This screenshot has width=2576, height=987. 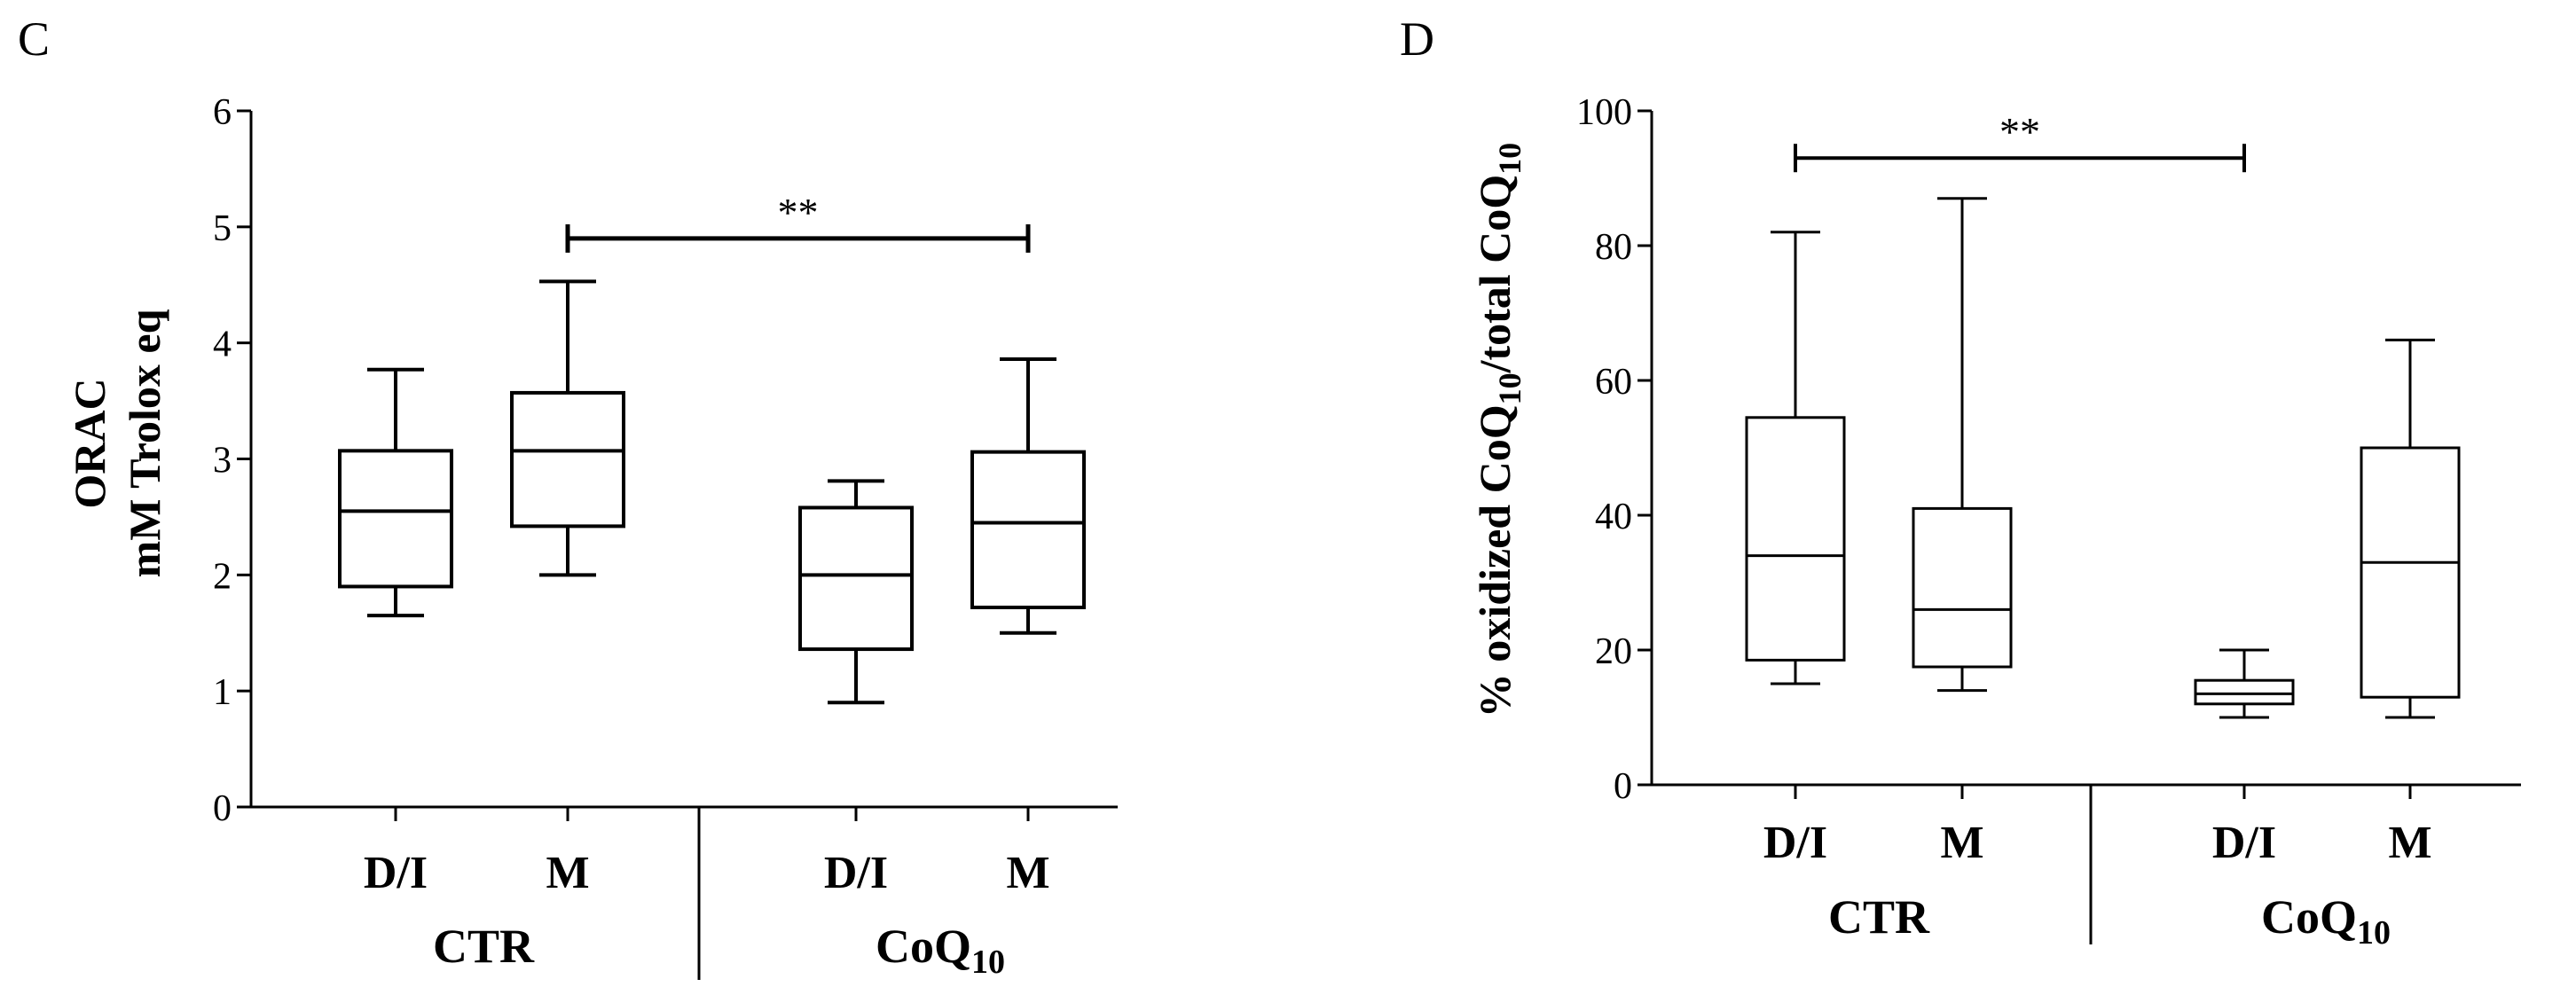 What do you see at coordinates (1495, 274) in the screenshot?
I see `panel-d-ylabel-part: /total CoQ` at bounding box center [1495, 274].